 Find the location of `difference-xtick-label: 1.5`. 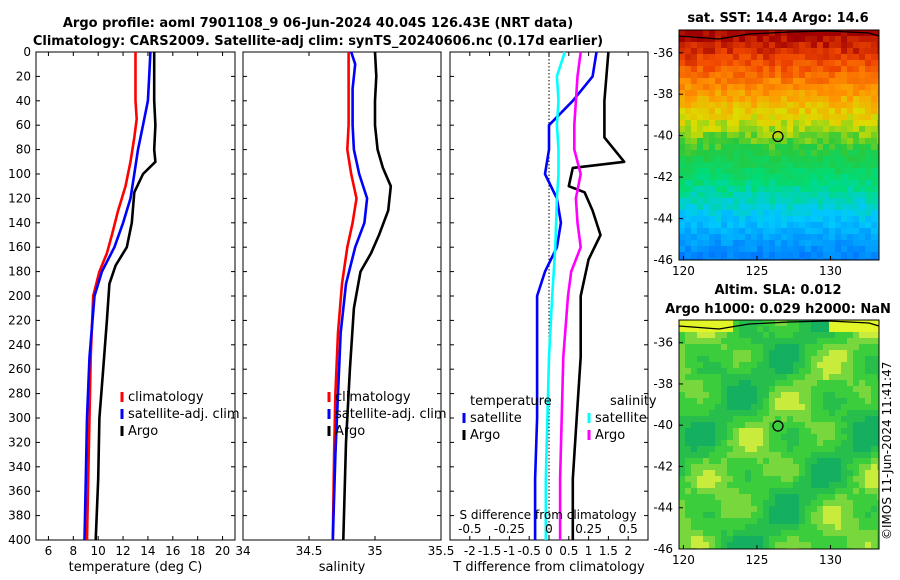

difference-xtick-label: 1.5 is located at coordinates (608, 551).